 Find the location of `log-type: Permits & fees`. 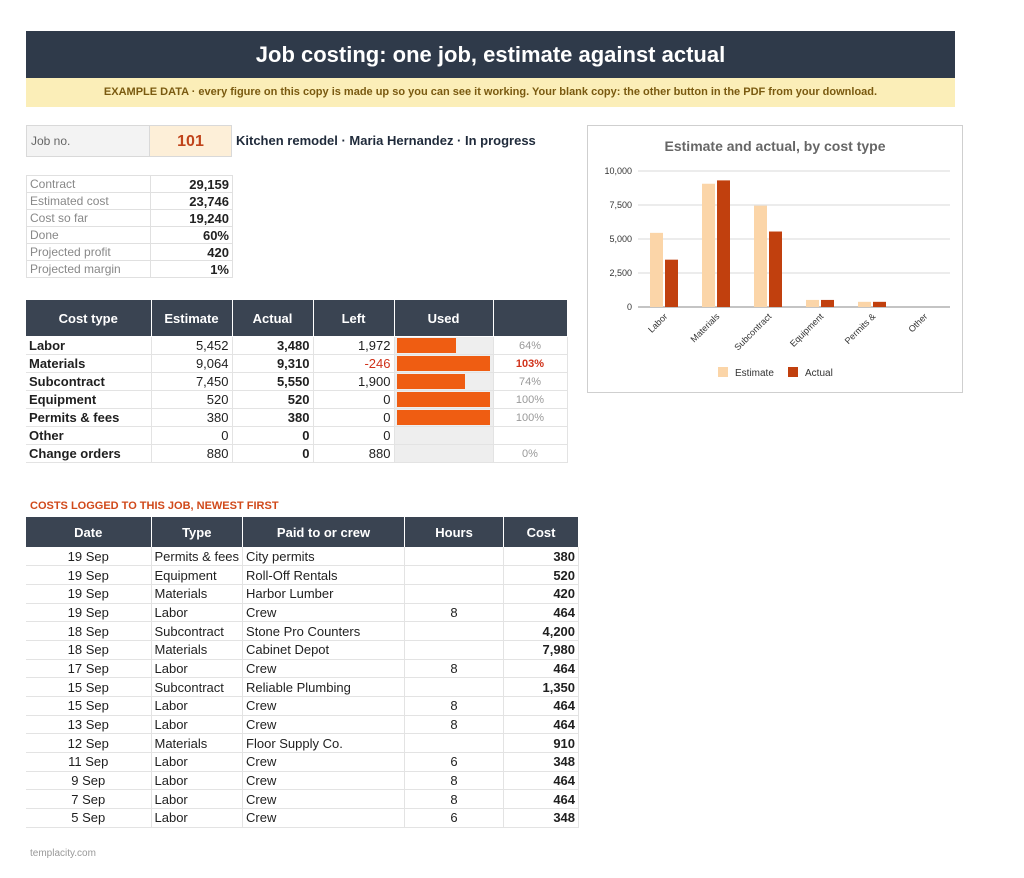

log-type: Permits & fees is located at coordinates (197, 557).